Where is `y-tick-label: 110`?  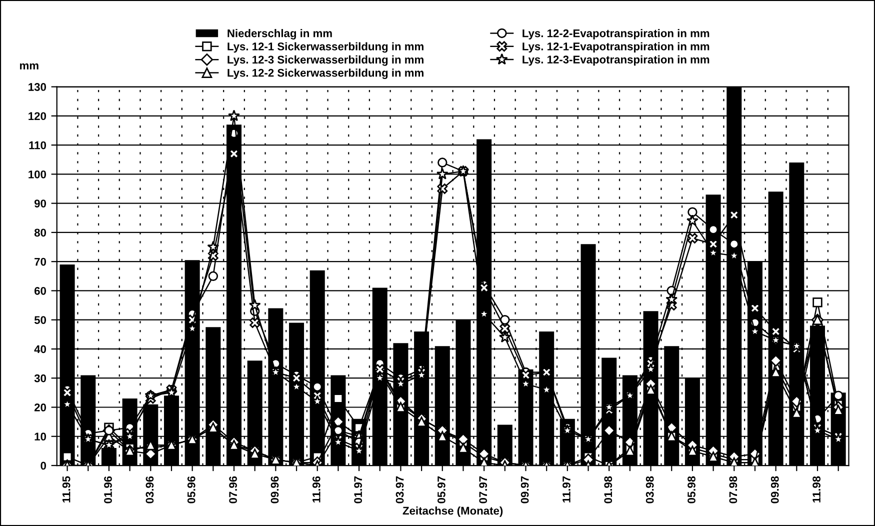
y-tick-label: 110 is located at coordinates (37, 145).